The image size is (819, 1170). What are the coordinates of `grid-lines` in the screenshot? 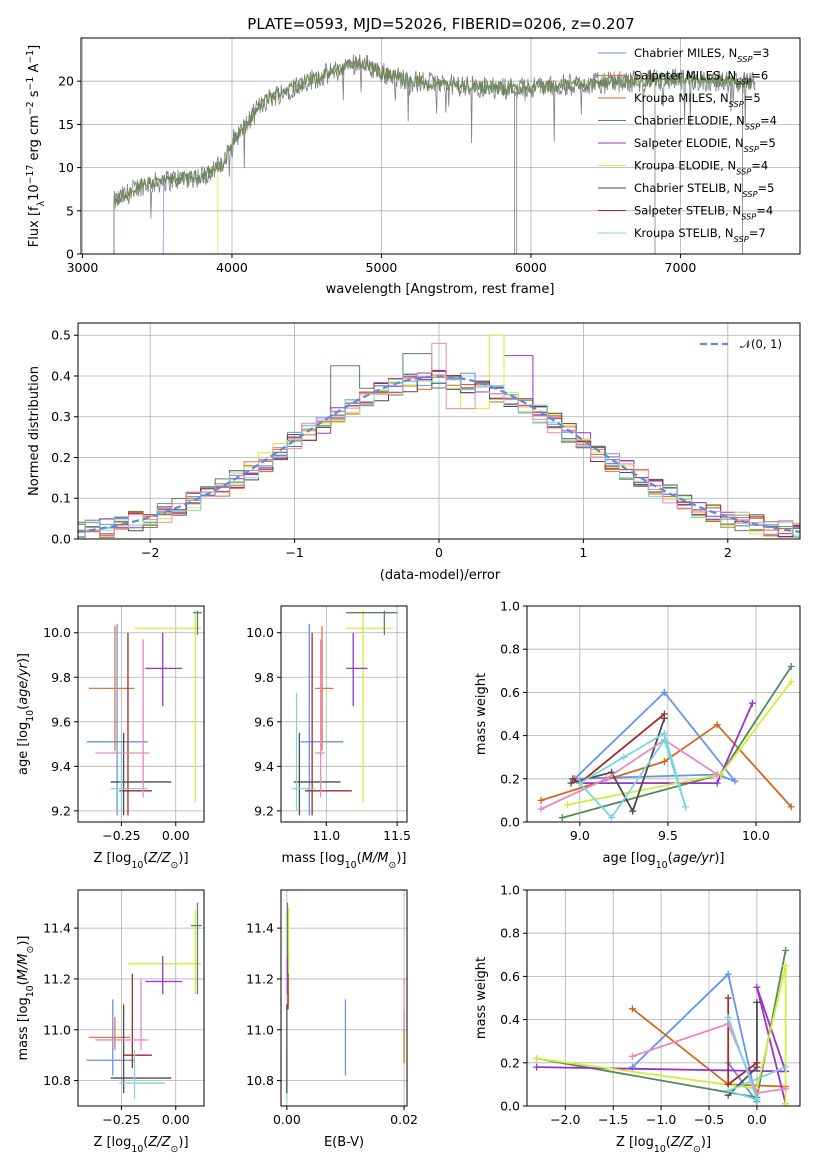 It's located at (141, 714).